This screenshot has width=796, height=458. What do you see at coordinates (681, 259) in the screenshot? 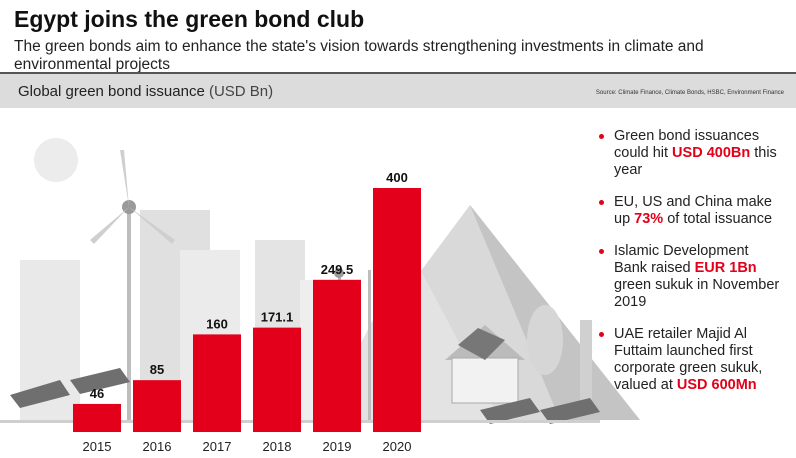
I see `bullet-text: Islamic Development Bank raised` at bounding box center [681, 259].